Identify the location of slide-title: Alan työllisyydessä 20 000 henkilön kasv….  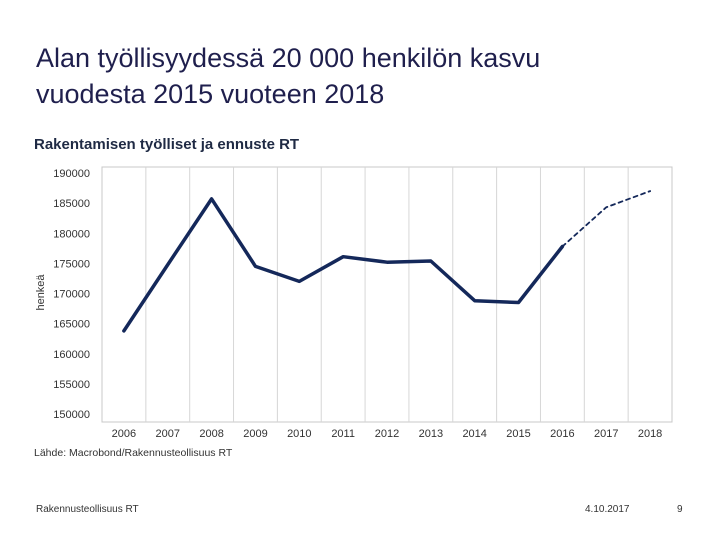
(356, 76).